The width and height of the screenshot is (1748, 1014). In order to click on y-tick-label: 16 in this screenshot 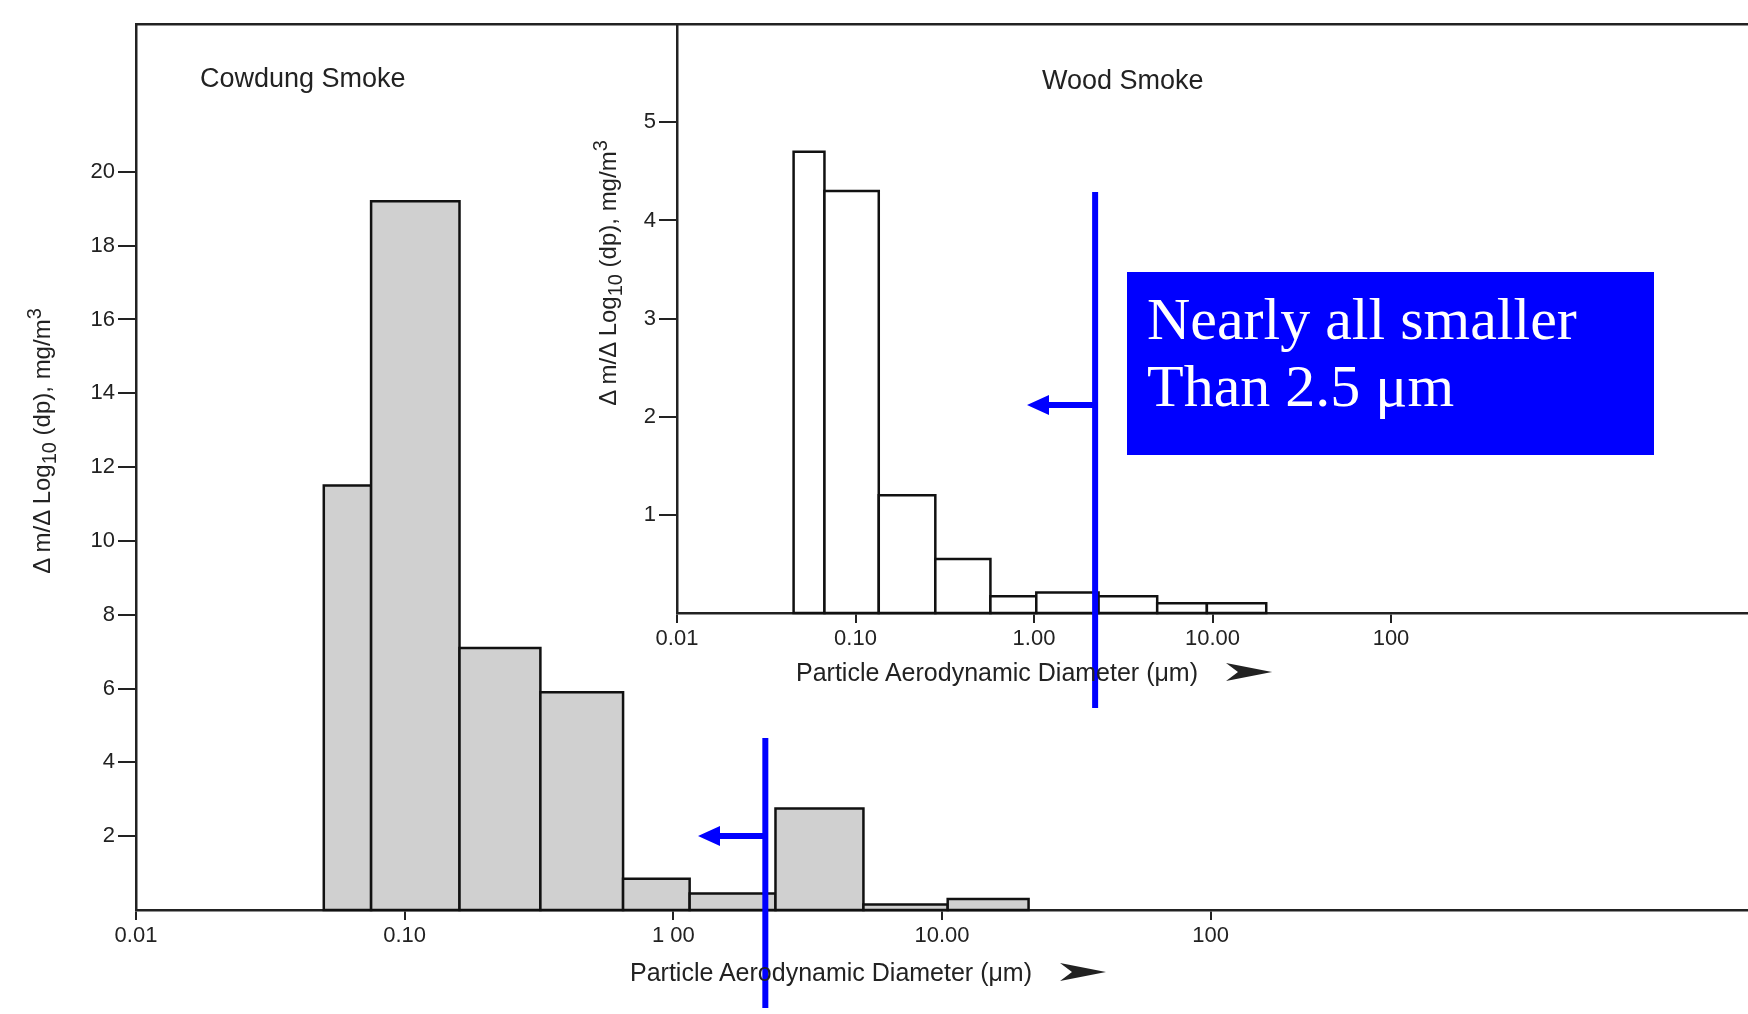, I will do `click(102, 318)`.